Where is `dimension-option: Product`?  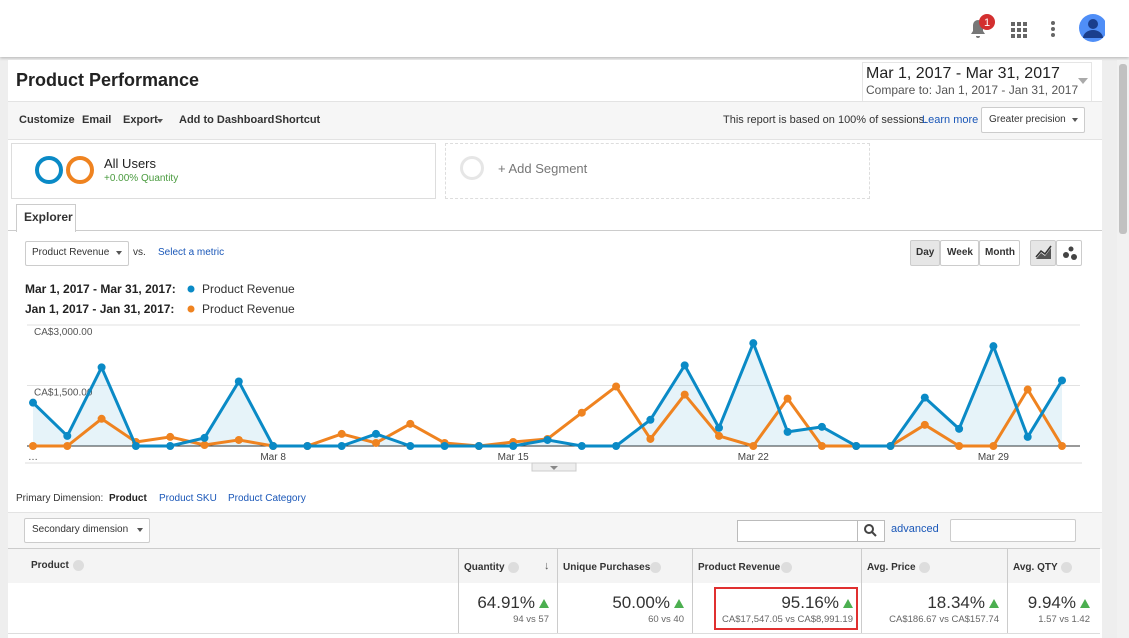 dimension-option: Product is located at coordinates (128, 498).